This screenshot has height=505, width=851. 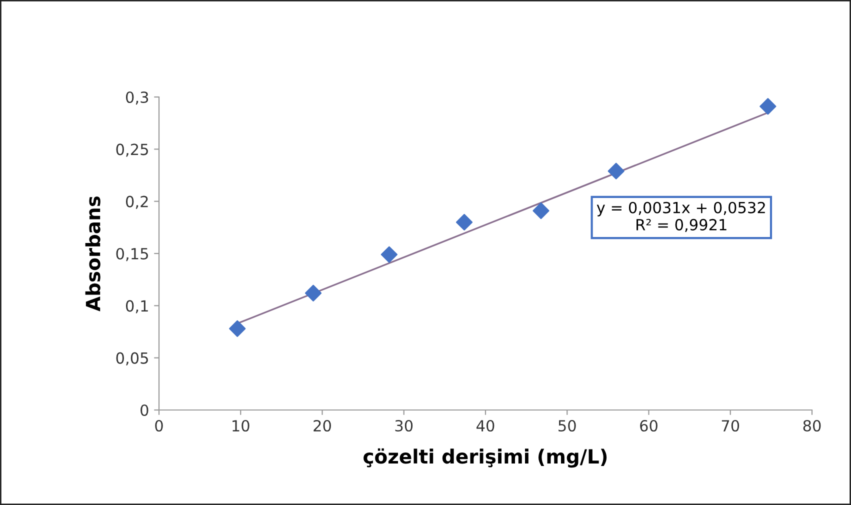 What do you see at coordinates (812, 426) in the screenshot?
I see `x-tick-label: 80` at bounding box center [812, 426].